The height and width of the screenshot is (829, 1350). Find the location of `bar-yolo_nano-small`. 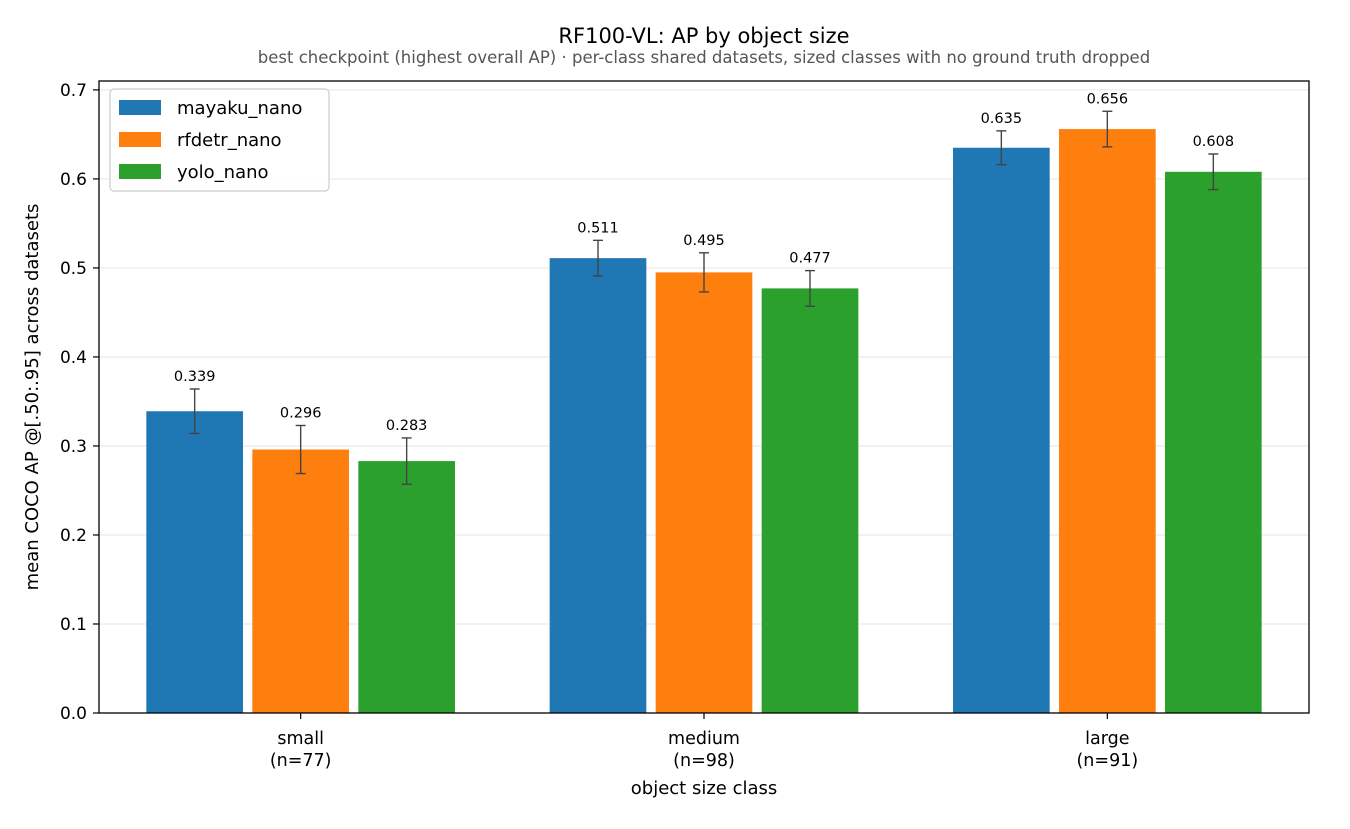

bar-yolo_nano-small is located at coordinates (407, 587).